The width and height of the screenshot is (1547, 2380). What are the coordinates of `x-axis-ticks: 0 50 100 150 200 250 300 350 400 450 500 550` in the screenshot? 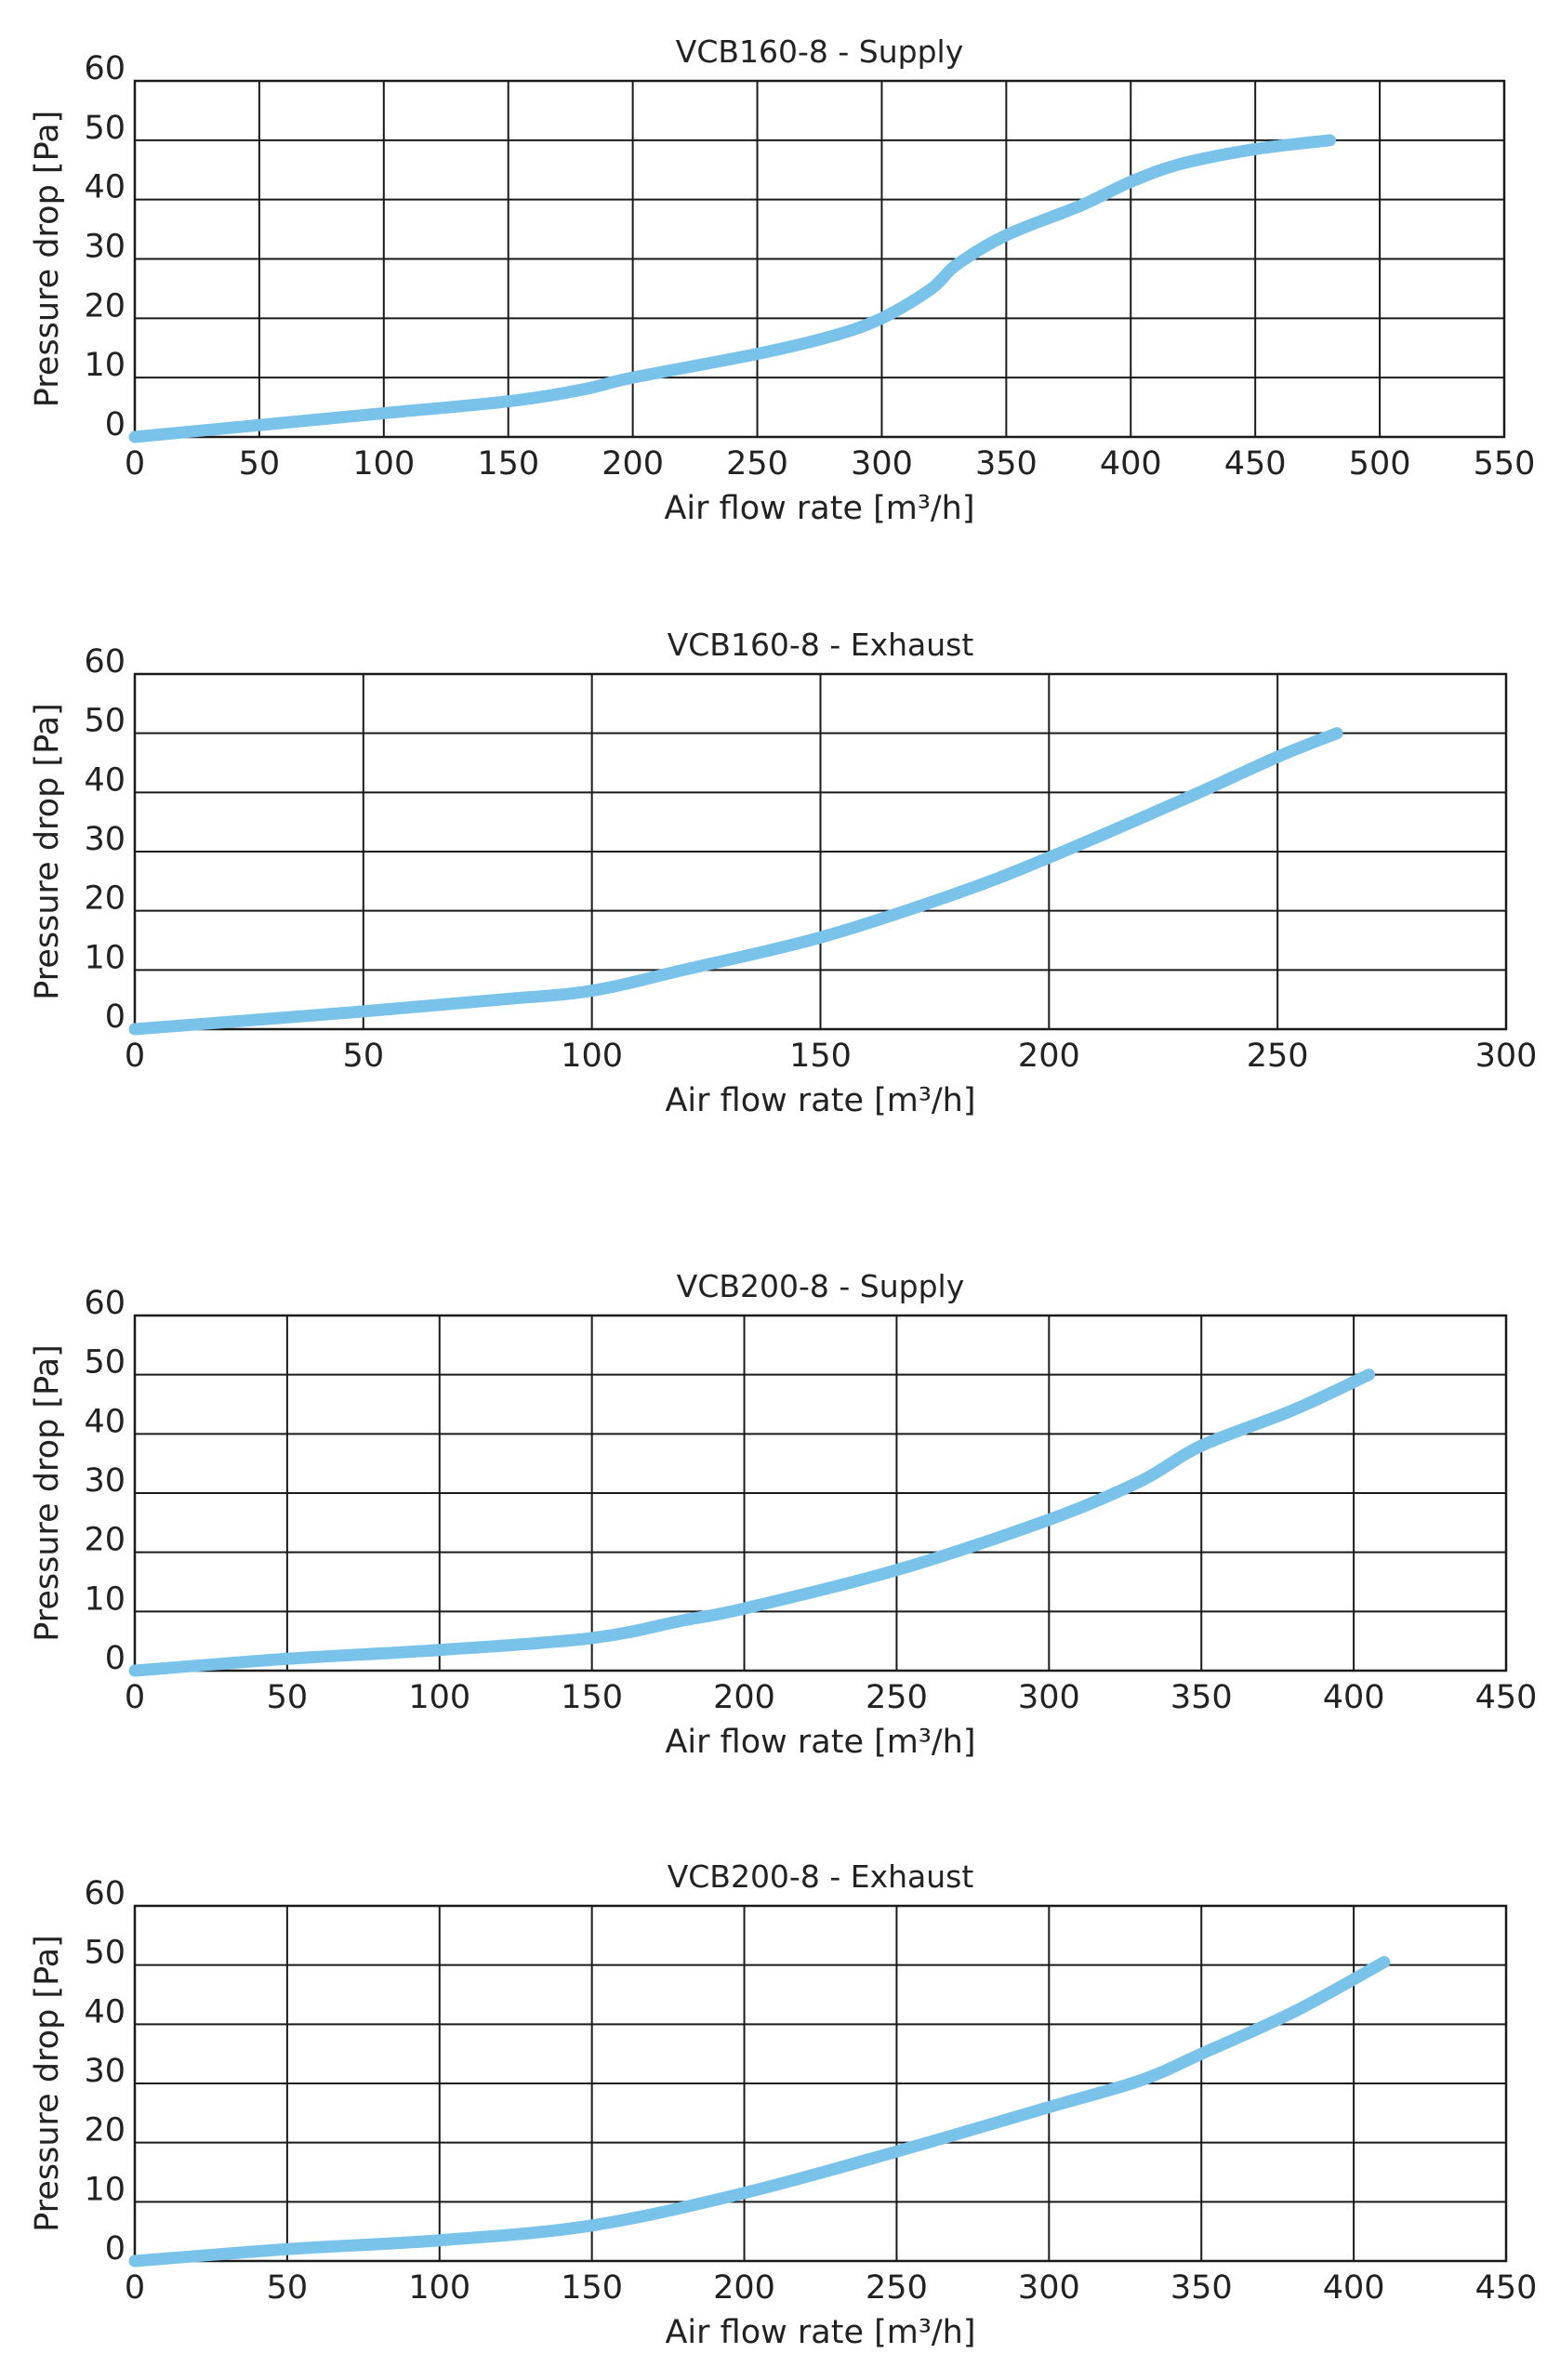 It's located at (830, 464).